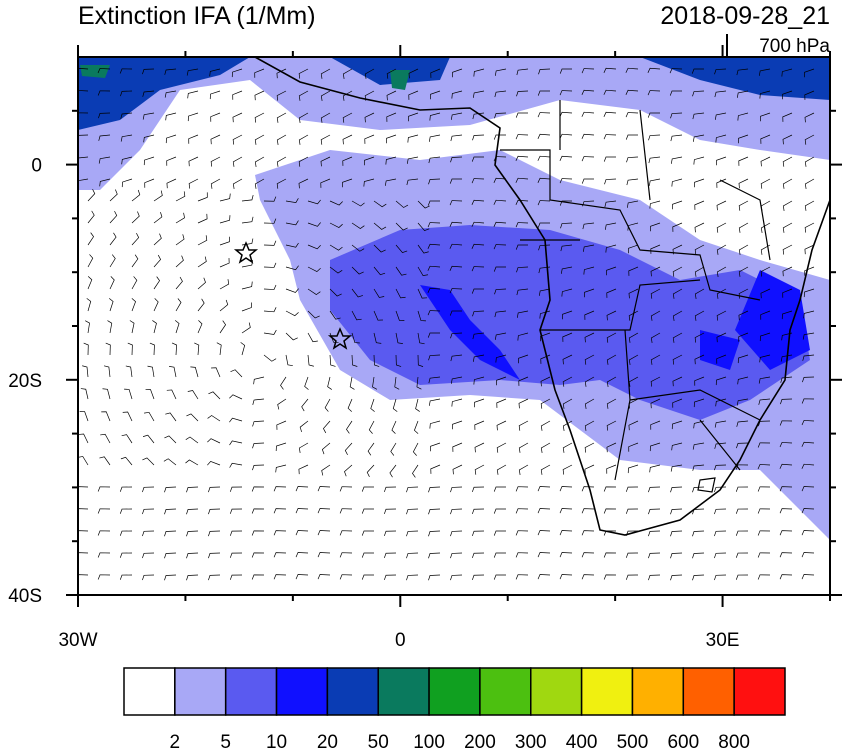 This screenshot has height=755, width=850. What do you see at coordinates (327, 741) in the screenshot?
I see `colorbar-label: 20` at bounding box center [327, 741].